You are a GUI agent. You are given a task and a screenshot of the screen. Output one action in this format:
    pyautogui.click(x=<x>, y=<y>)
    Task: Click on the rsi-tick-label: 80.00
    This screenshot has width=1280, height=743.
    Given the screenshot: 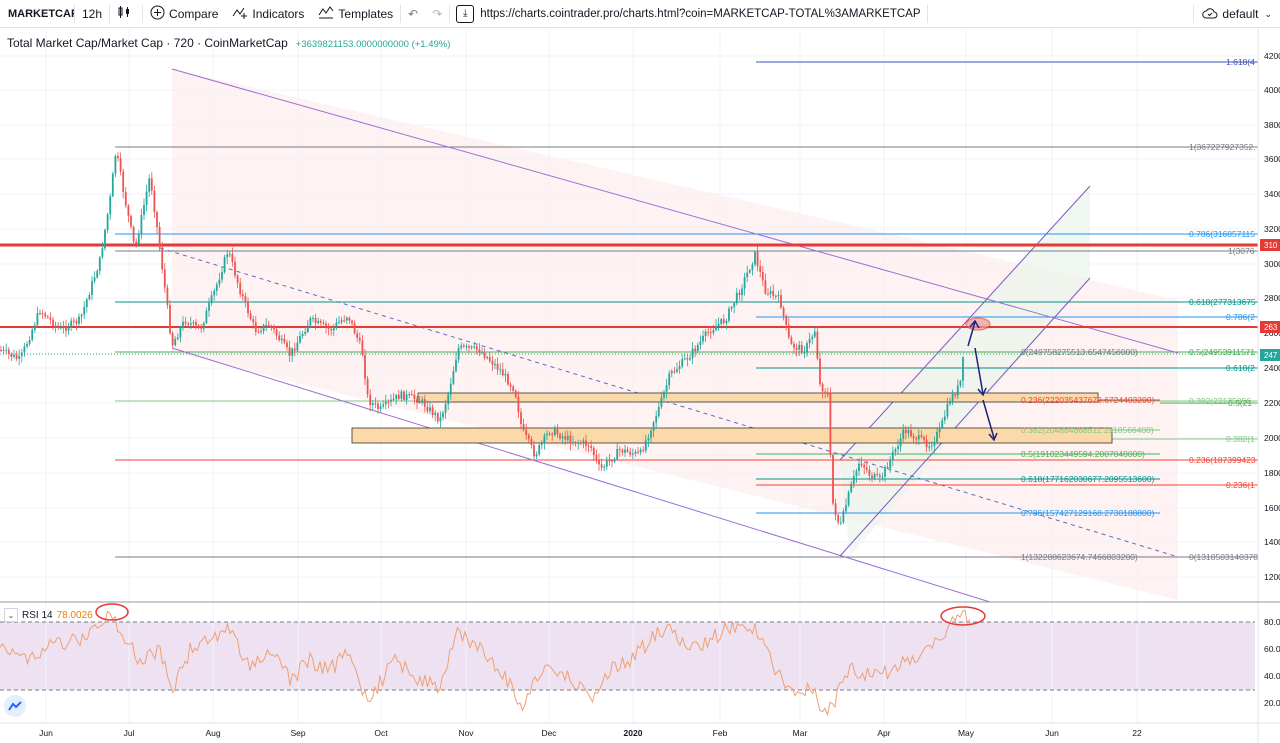 What is the action you would take?
    pyautogui.click(x=1272, y=622)
    